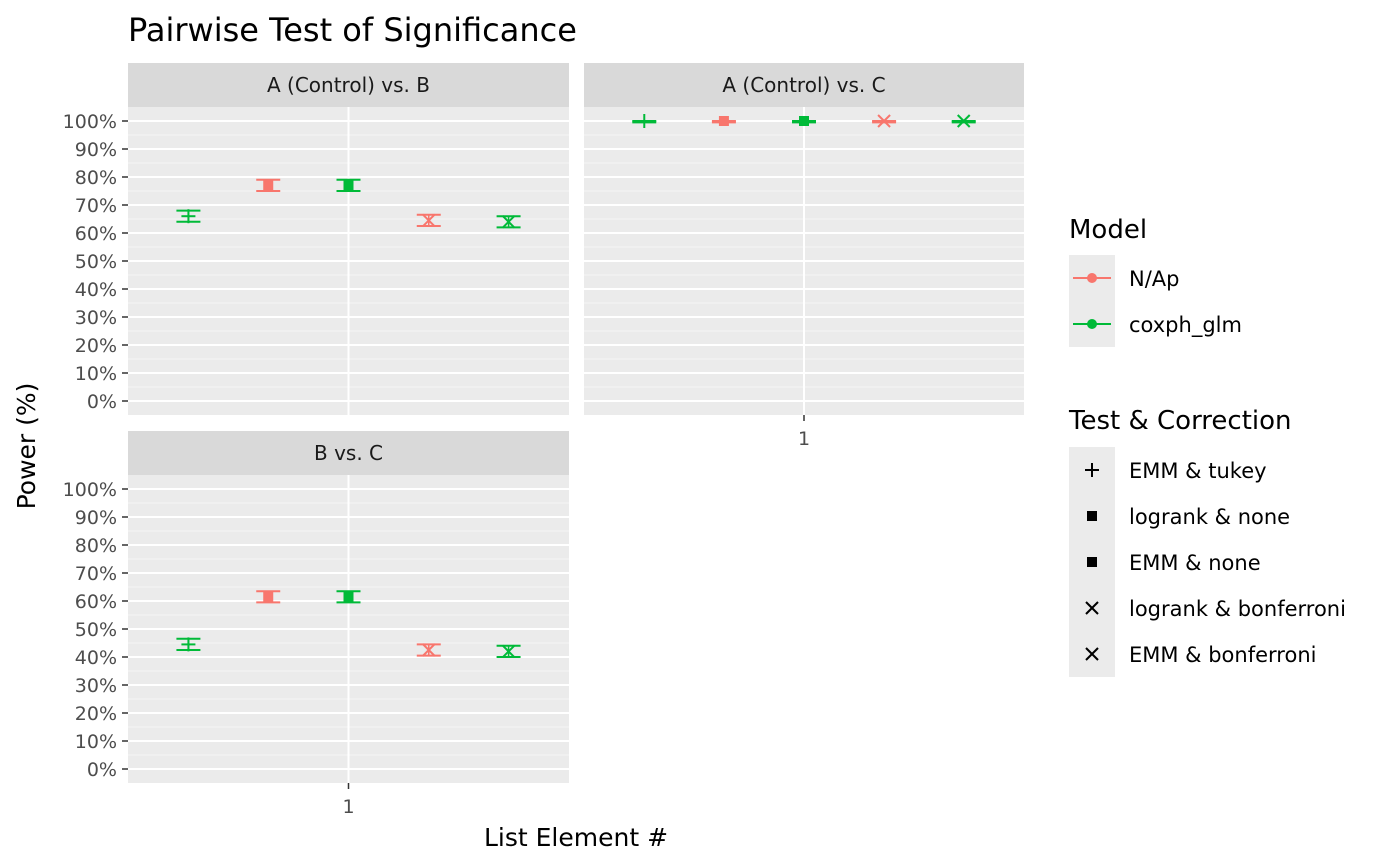 This screenshot has width=1400, height=866. Describe the element at coordinates (1180, 421) in the screenshot. I see `legend-test-title: Test & Correction` at that location.